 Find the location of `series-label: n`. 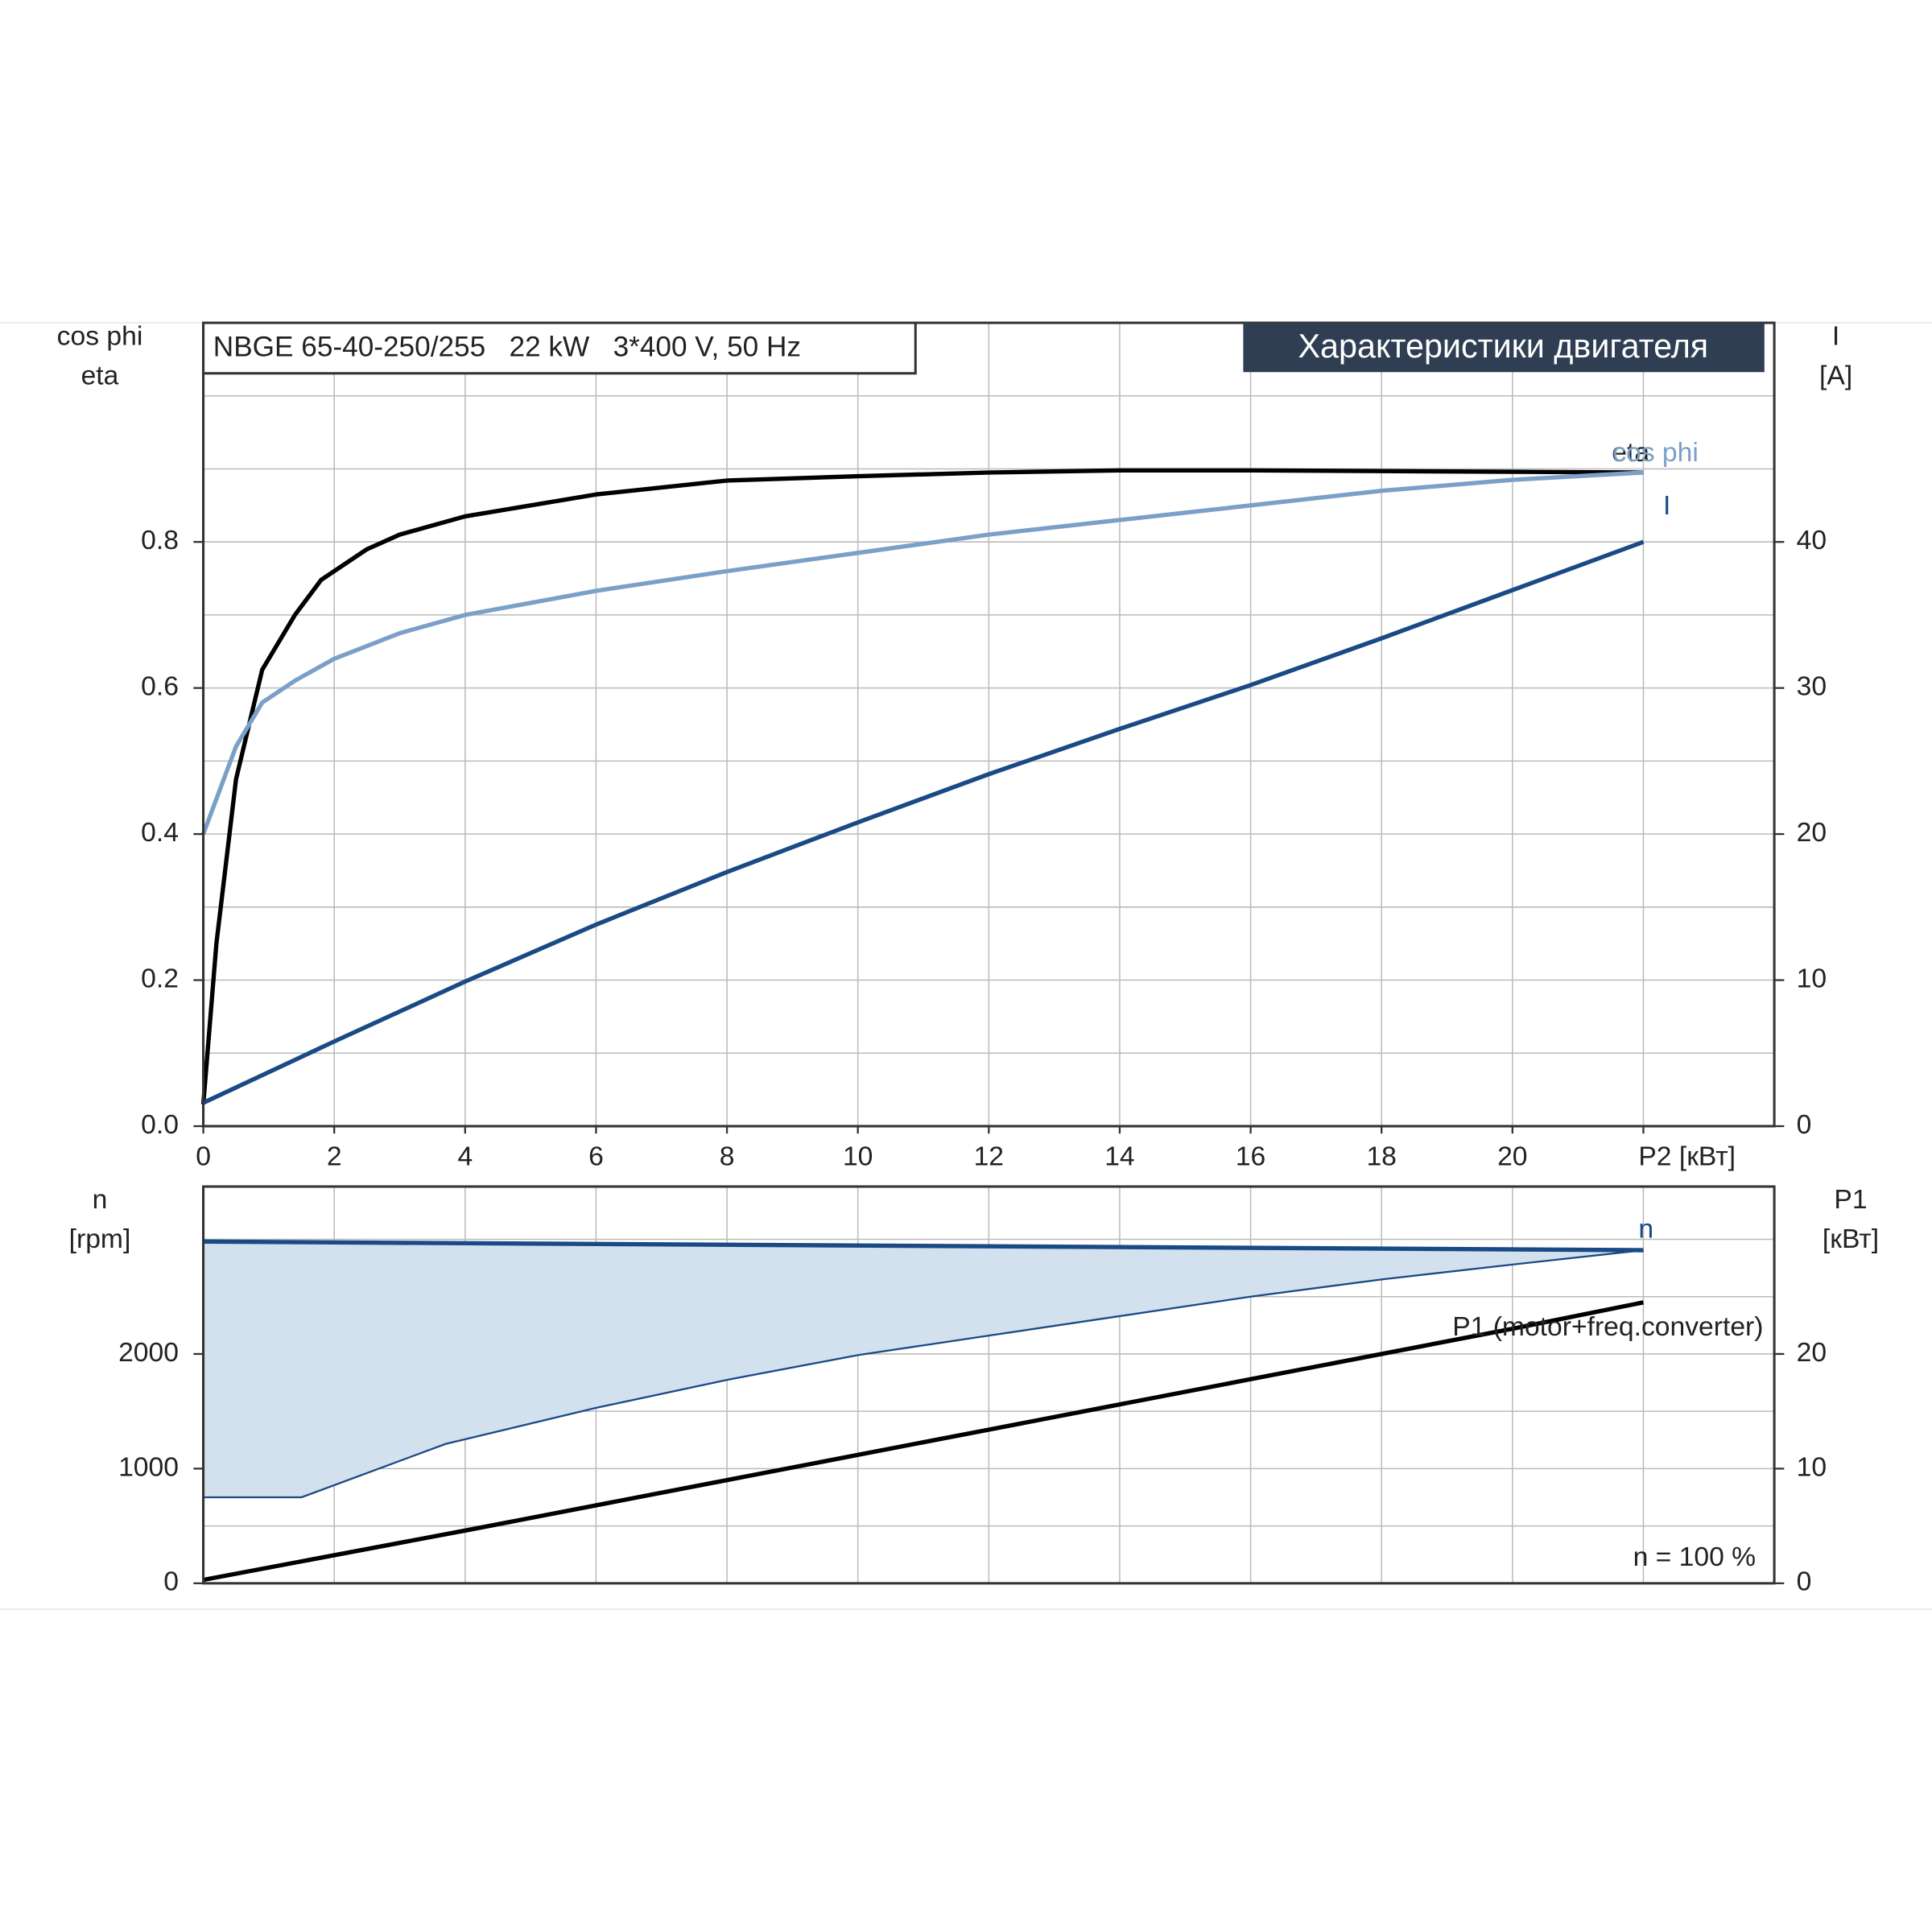

series-label: n is located at coordinates (1645, 1229).